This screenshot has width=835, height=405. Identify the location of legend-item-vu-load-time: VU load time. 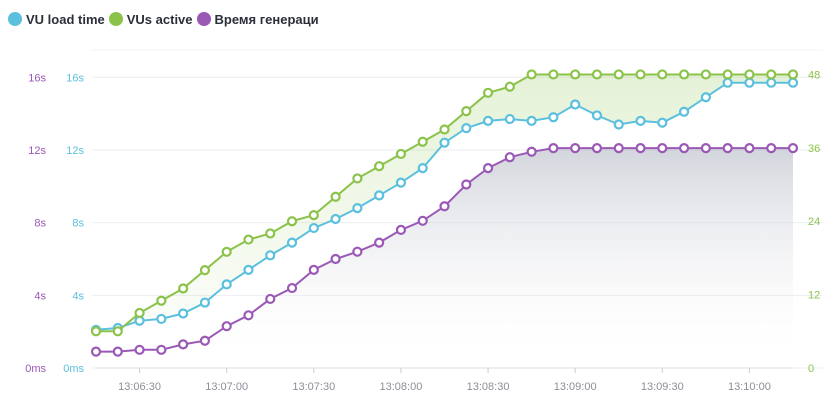
(56, 19).